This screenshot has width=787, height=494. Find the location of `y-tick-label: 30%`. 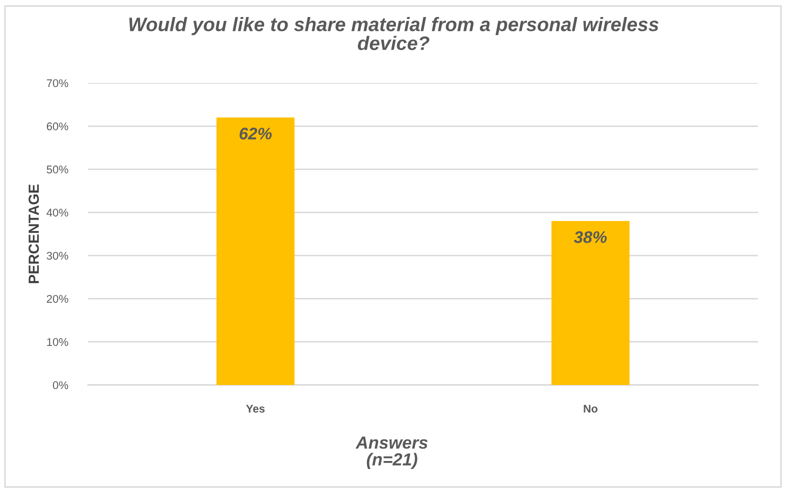

y-tick-label: 30% is located at coordinates (57, 256).